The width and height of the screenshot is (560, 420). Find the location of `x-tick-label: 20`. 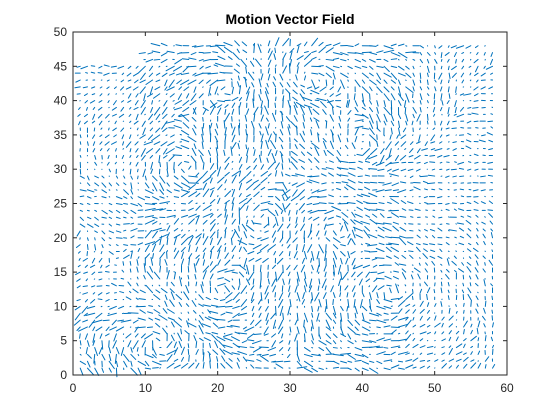

x-tick-label: 20 is located at coordinates (218, 388).